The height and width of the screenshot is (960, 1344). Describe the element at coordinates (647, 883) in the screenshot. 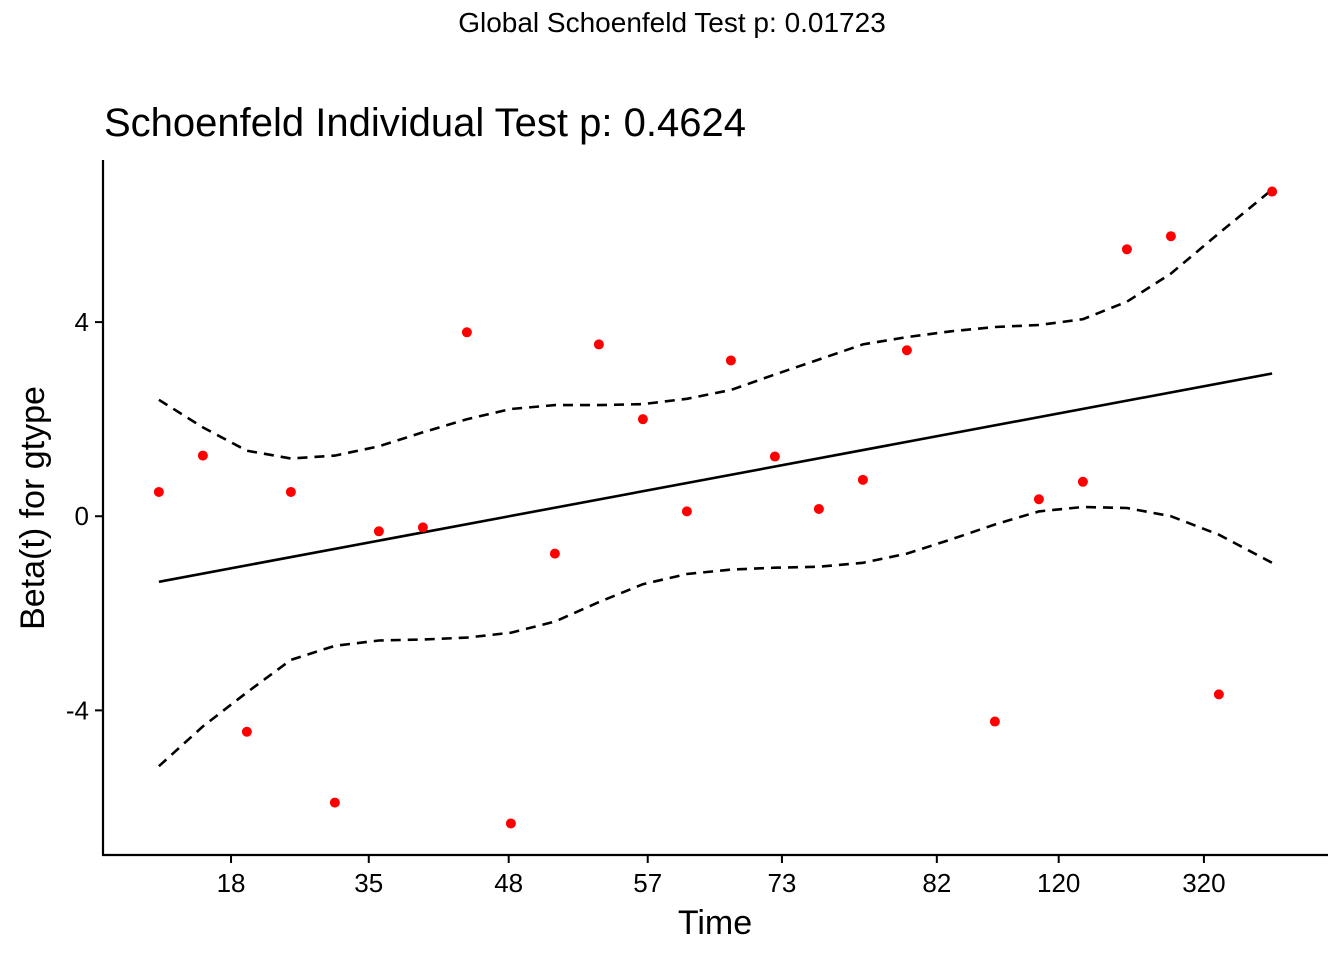

I see `x-tick-label: 57` at that location.